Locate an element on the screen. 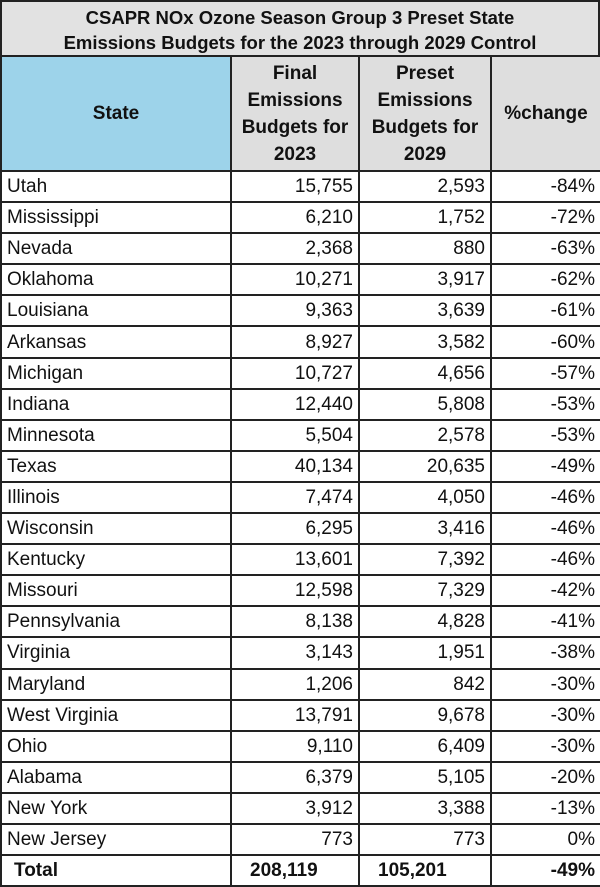 Image resolution: width=600 pixels, height=887 pixels. table-row: West Virginia 13,791 9,678 -30% is located at coordinates (300, 715).